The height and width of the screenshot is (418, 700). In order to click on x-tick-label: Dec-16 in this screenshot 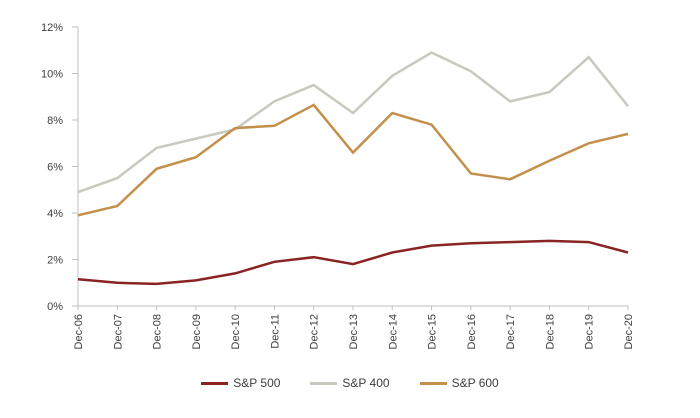, I will do `click(472, 331)`.